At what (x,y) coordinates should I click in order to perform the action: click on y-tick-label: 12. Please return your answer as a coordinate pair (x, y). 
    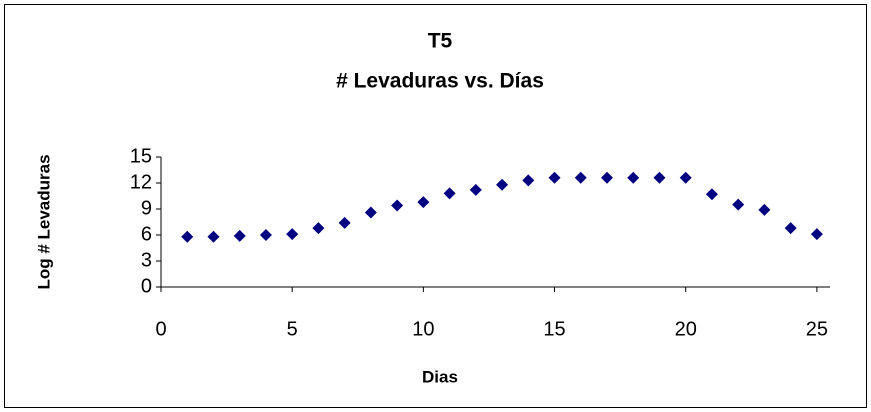
    Looking at the image, I should click on (141, 182).